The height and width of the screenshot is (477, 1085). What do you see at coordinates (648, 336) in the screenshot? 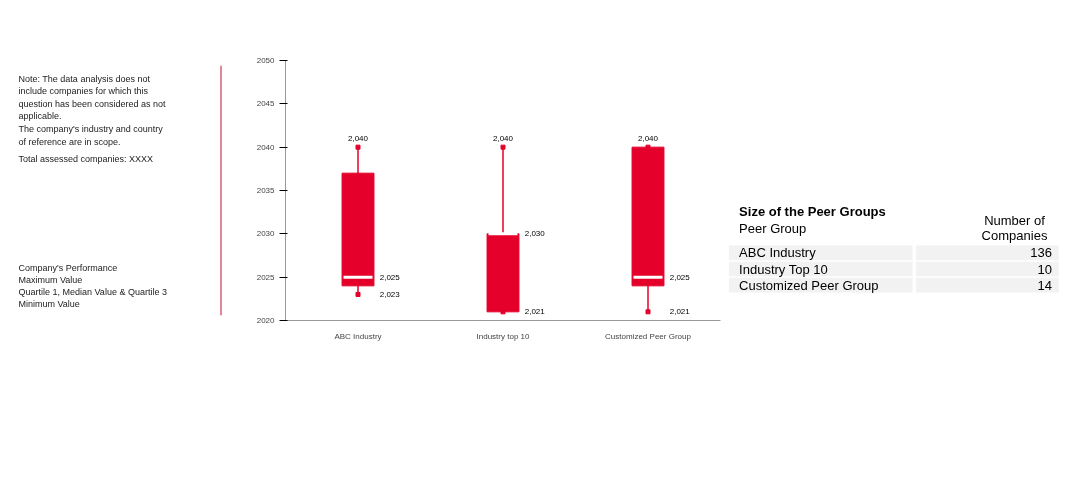
I see `x-tick-label: Customized Peer Group` at bounding box center [648, 336].